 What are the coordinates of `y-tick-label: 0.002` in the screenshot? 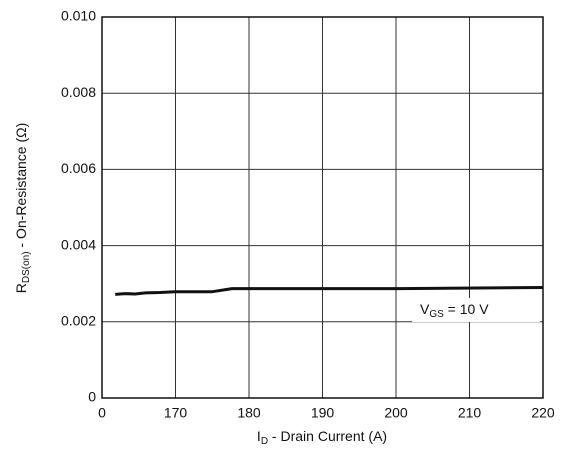 It's located at (78, 321).